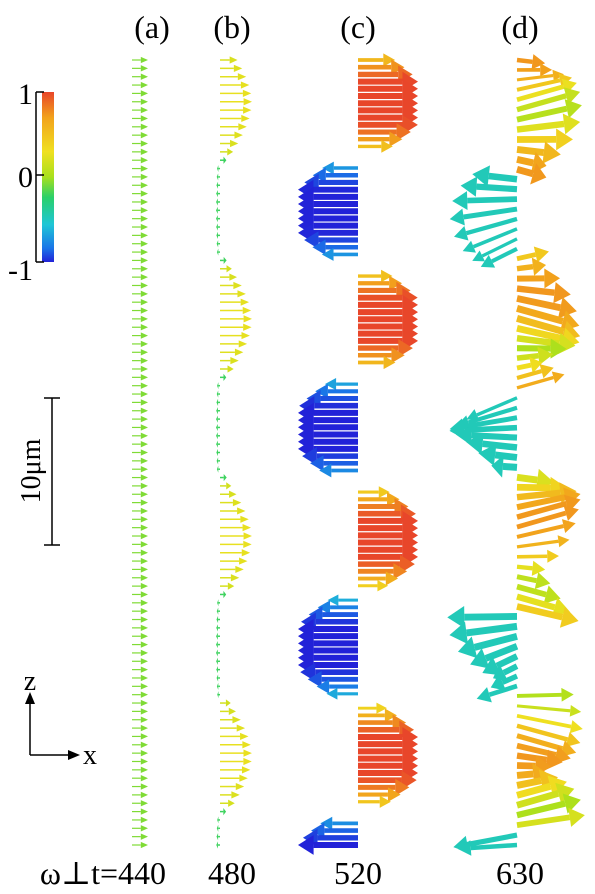  Describe the element at coordinates (140, 452) in the screenshot. I see `panel-a-arrows` at that location.